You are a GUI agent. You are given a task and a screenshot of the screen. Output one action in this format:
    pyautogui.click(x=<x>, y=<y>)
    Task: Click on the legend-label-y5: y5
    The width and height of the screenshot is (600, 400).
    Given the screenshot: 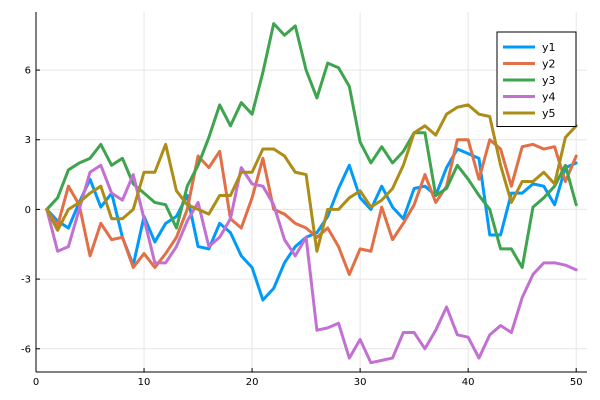 What is the action you would take?
    pyautogui.click(x=549, y=113)
    